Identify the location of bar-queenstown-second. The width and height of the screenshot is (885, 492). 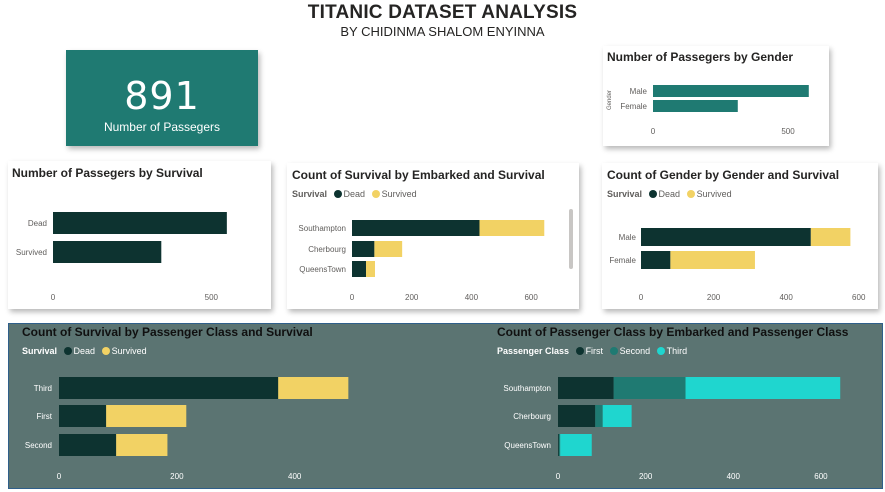
(559, 445).